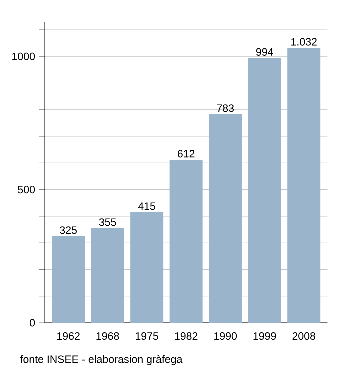 This screenshot has width=350, height=373. What do you see at coordinates (24, 56) in the screenshot?
I see `y-tick-label: 1000` at bounding box center [24, 56].